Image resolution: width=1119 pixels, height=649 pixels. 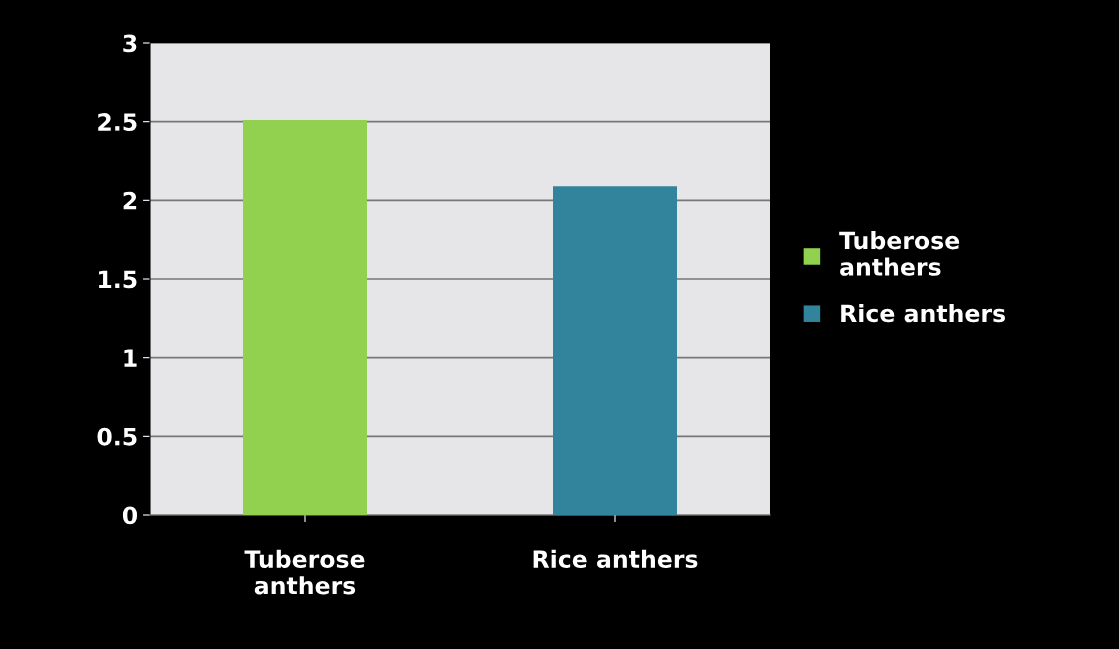 What do you see at coordinates (117, 122) in the screenshot?
I see `y-tick-label: 2.5` at bounding box center [117, 122].